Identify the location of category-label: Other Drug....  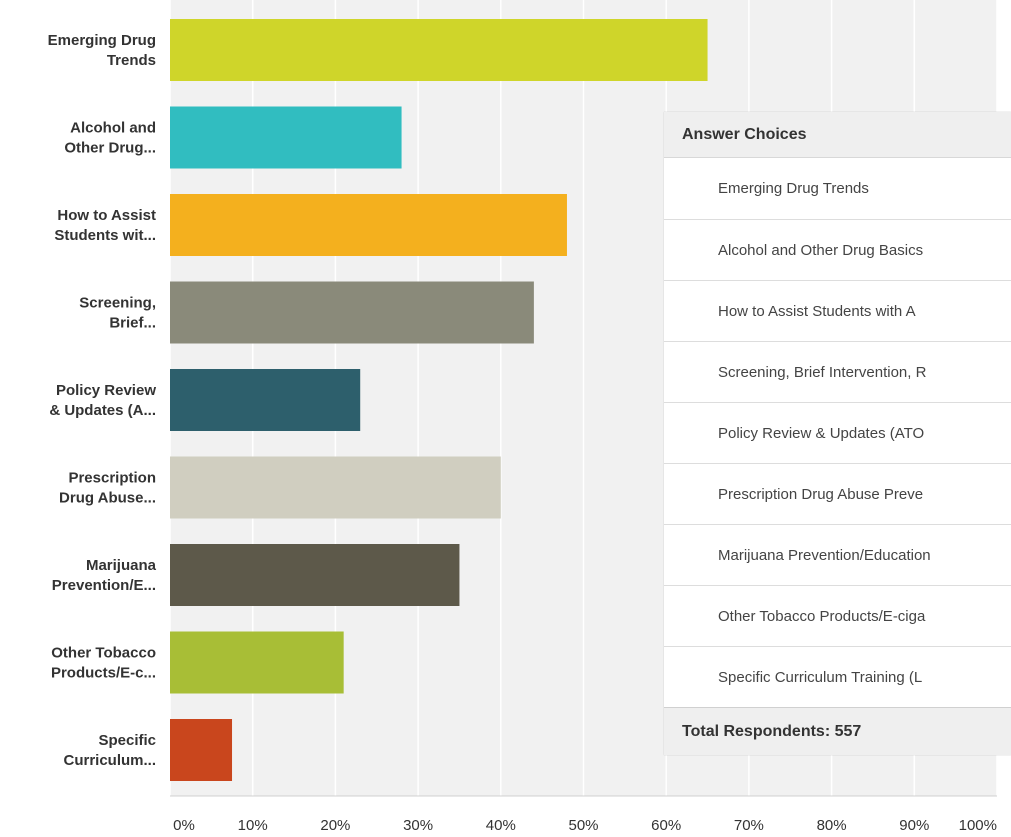
(110, 148).